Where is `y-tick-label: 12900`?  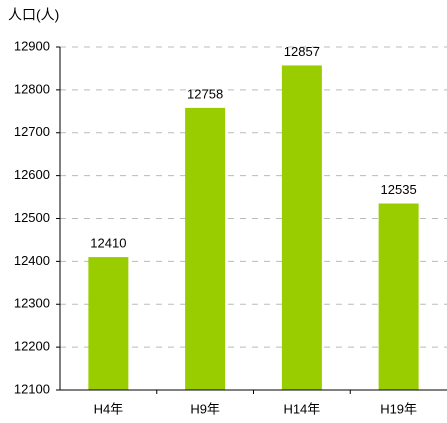 y-tick-label: 12900 is located at coordinates (32, 45).